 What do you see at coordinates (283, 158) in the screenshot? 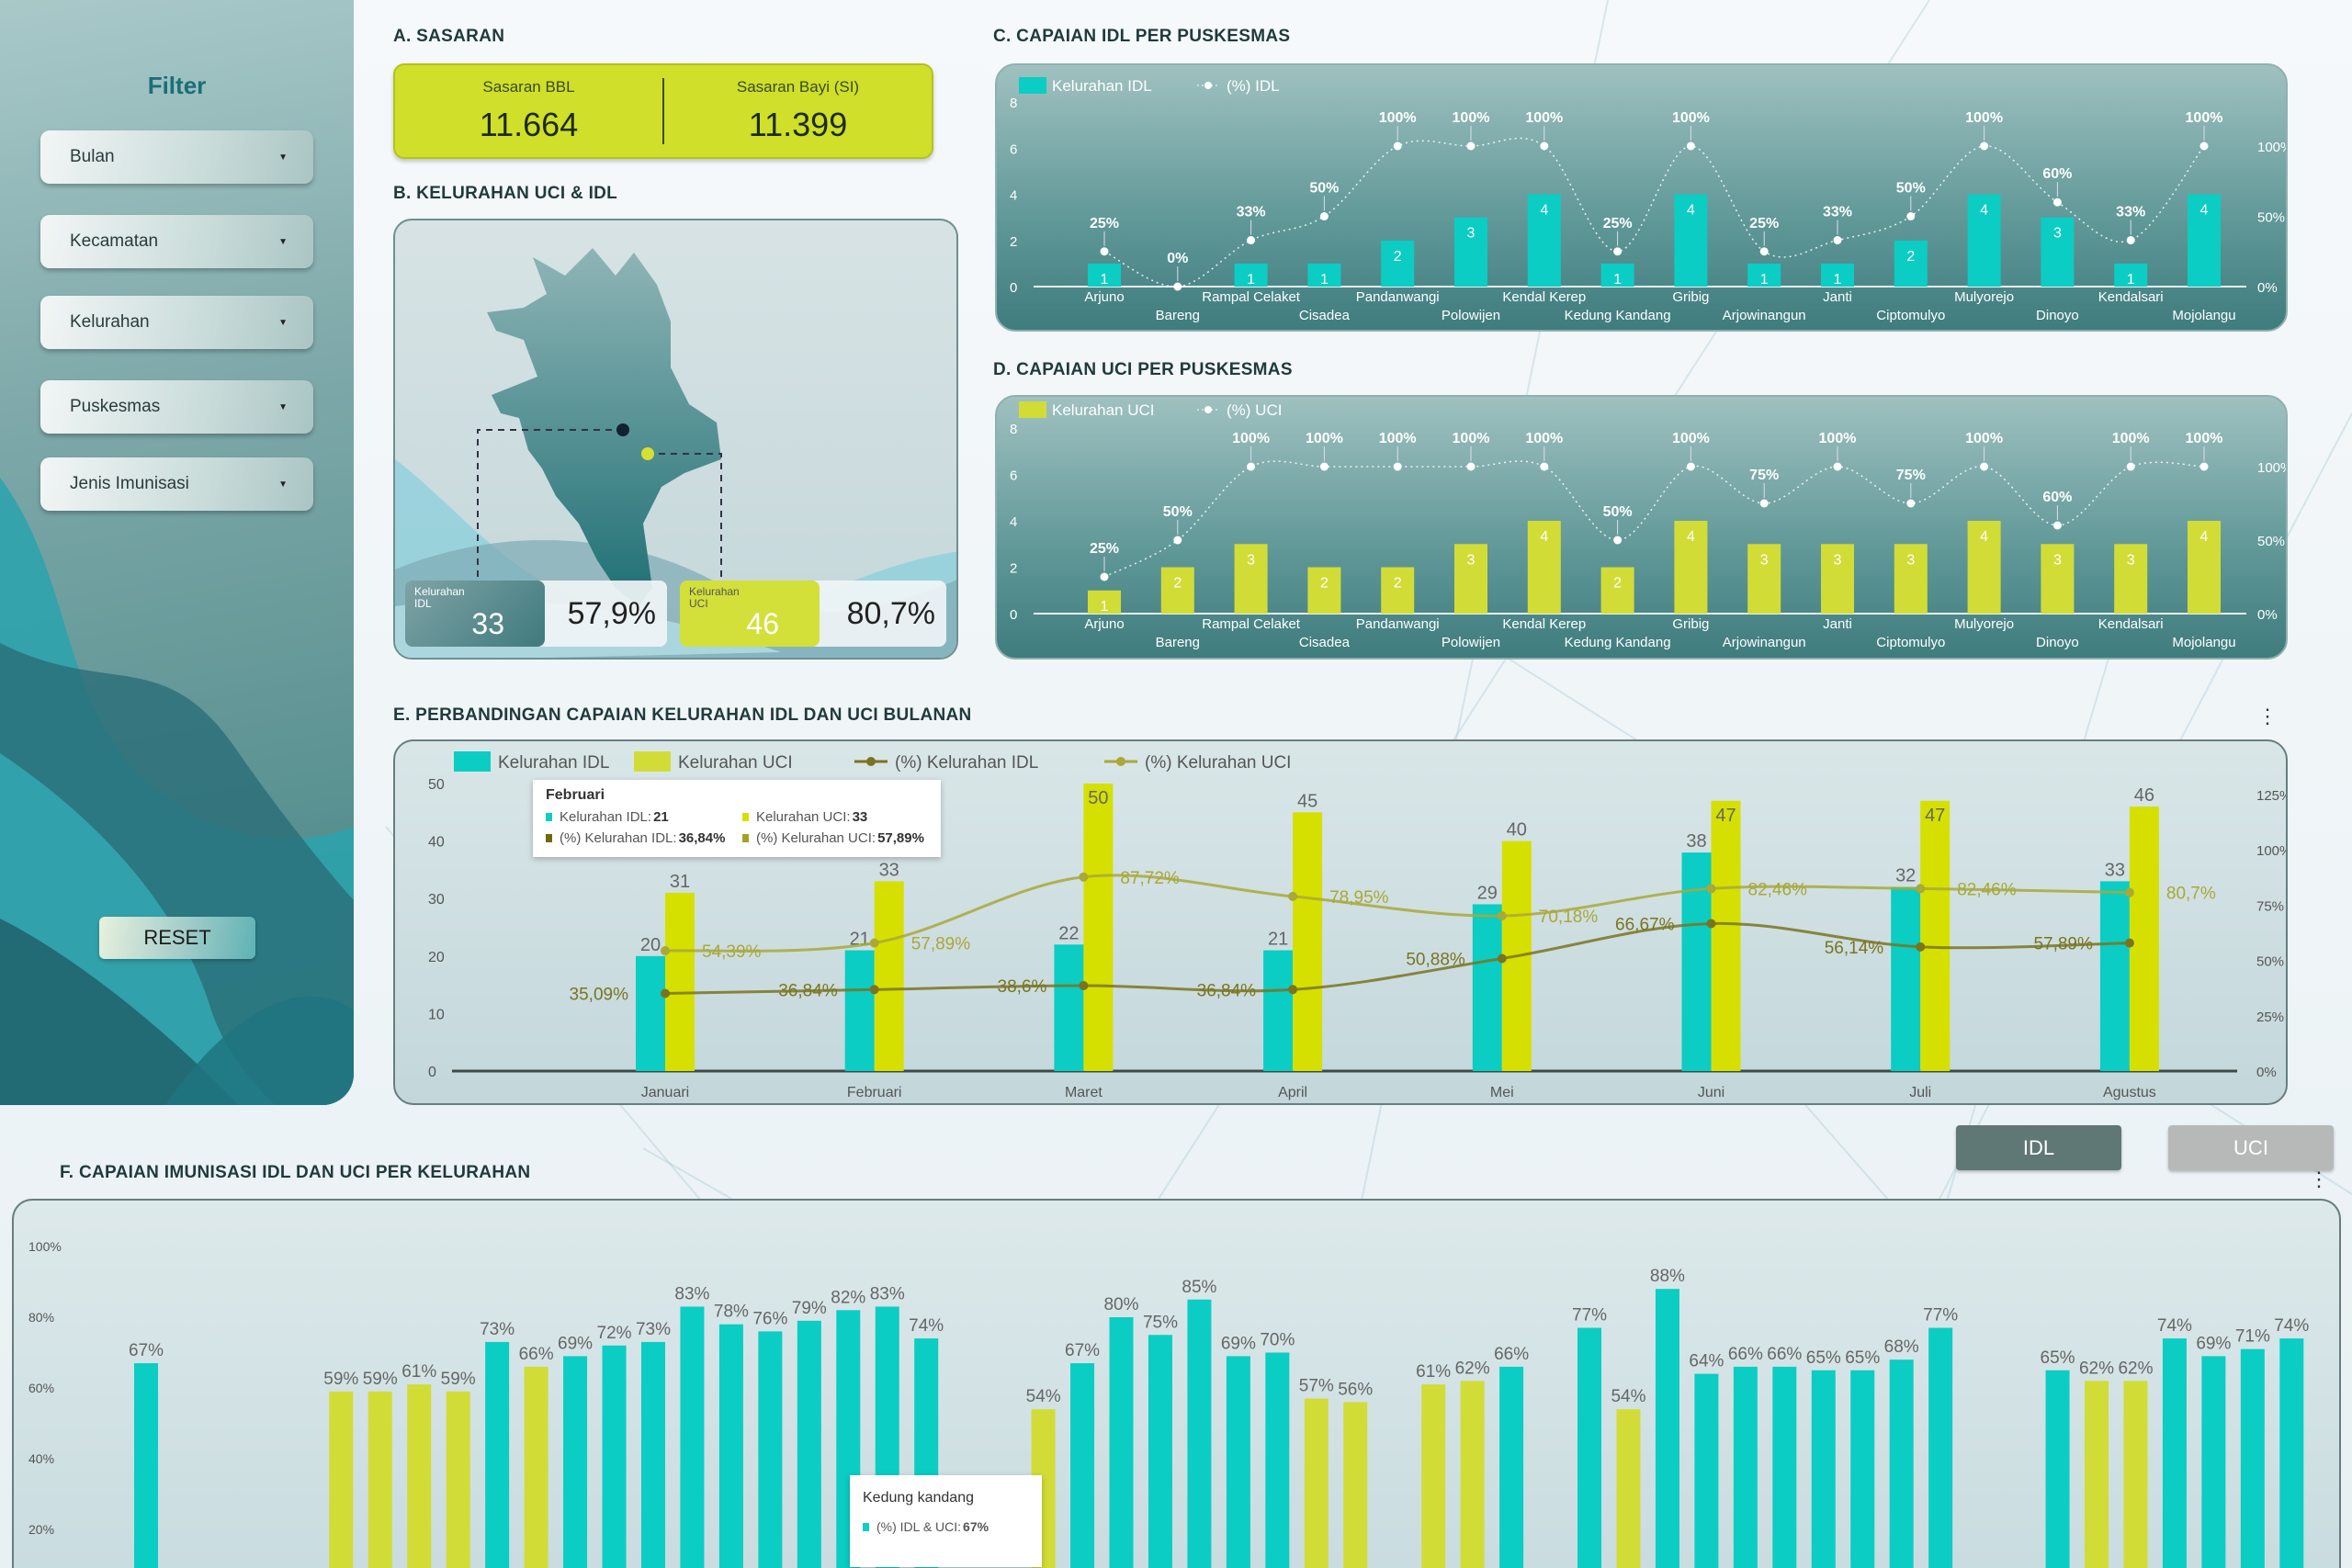
I see `caret-down-icon: ▼` at bounding box center [283, 158].